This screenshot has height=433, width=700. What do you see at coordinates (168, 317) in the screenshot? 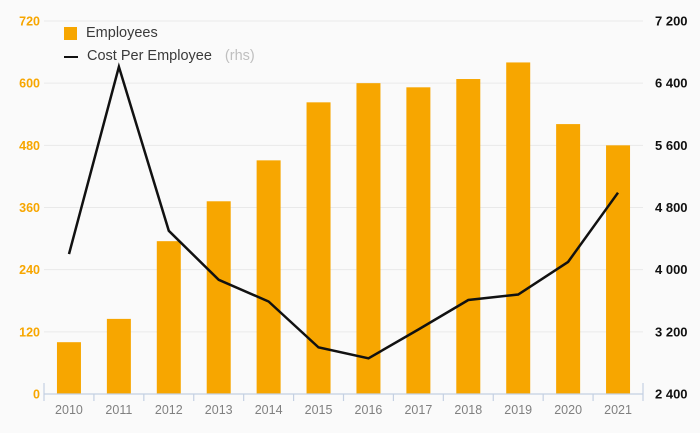
I see `bar-2012` at bounding box center [168, 317].